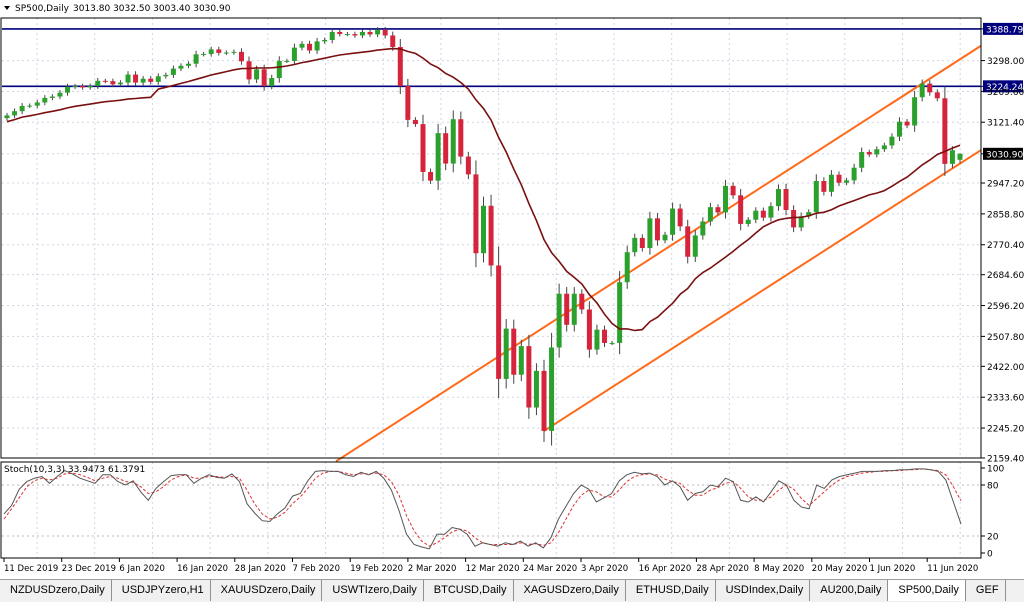 The width and height of the screenshot is (1024, 602). I want to click on symbol-tab: NZDUSDzero,Daily, so click(56, 590).